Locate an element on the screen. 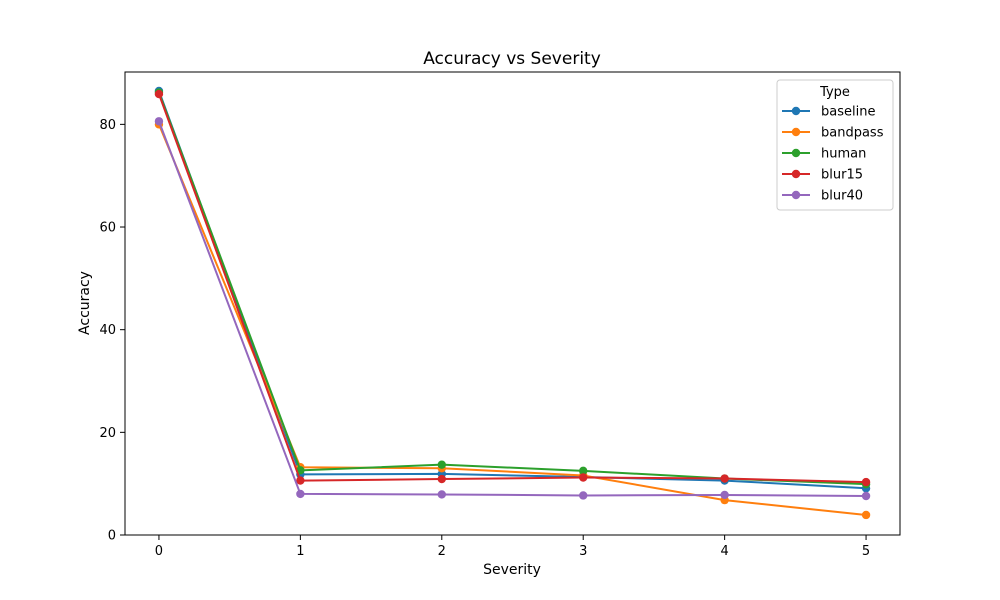 This screenshot has width=1000, height=600. x-tick-label: 0 is located at coordinates (159, 551).